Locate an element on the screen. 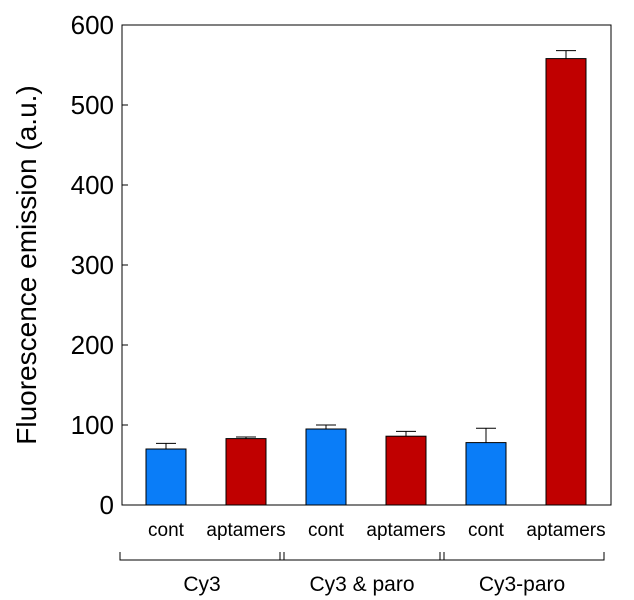 The height and width of the screenshot is (600, 634). y-tick-label: 400 is located at coordinates (92, 185).